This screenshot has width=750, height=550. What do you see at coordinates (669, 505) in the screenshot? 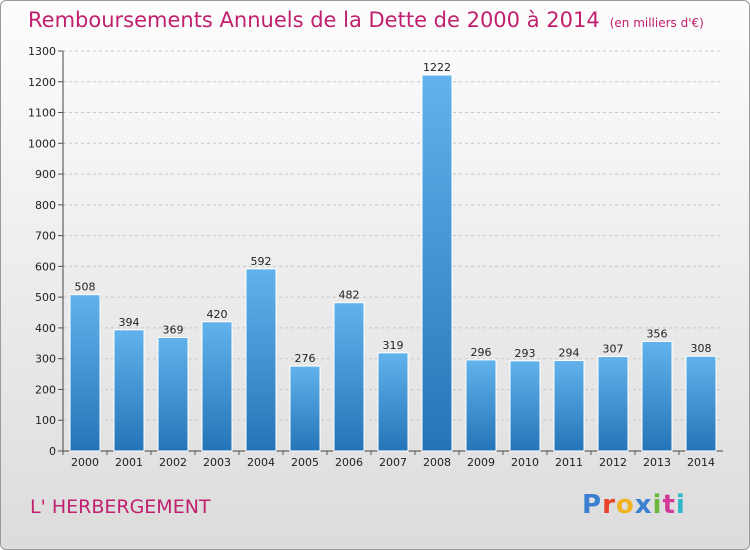
I see `logo-letter: t` at bounding box center [669, 505].